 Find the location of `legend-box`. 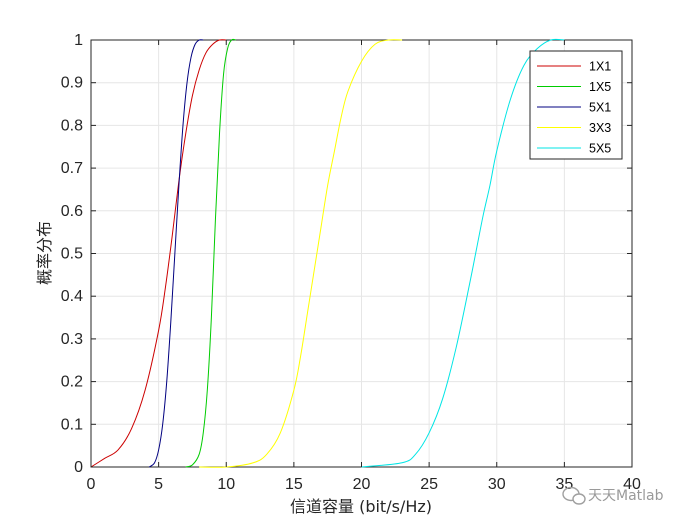

legend-box is located at coordinates (576, 105).